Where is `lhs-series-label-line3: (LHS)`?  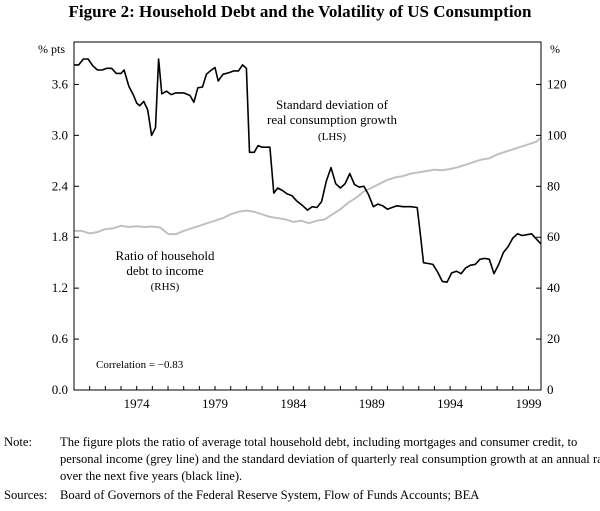
lhs-series-label-line3: (LHS) is located at coordinates (332, 137).